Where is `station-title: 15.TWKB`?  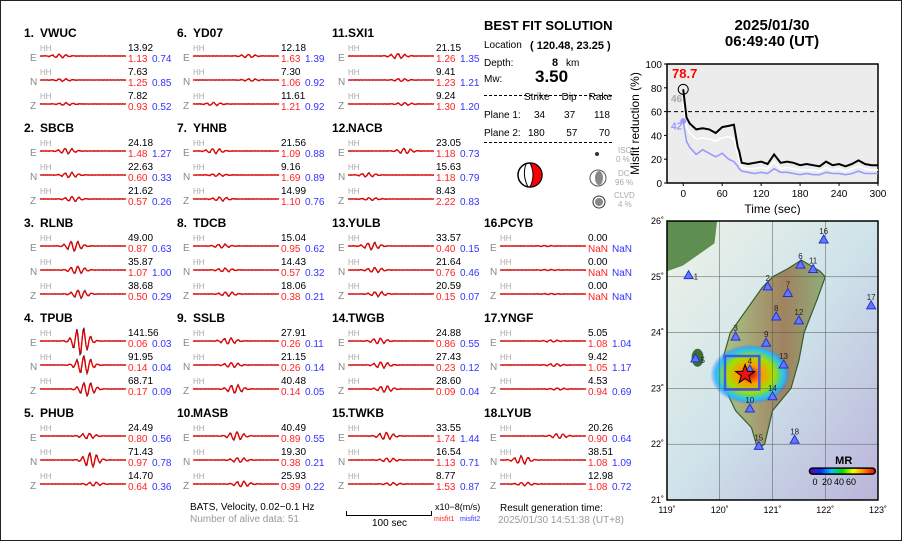
station-title: 15.TWKB is located at coordinates (358, 413).